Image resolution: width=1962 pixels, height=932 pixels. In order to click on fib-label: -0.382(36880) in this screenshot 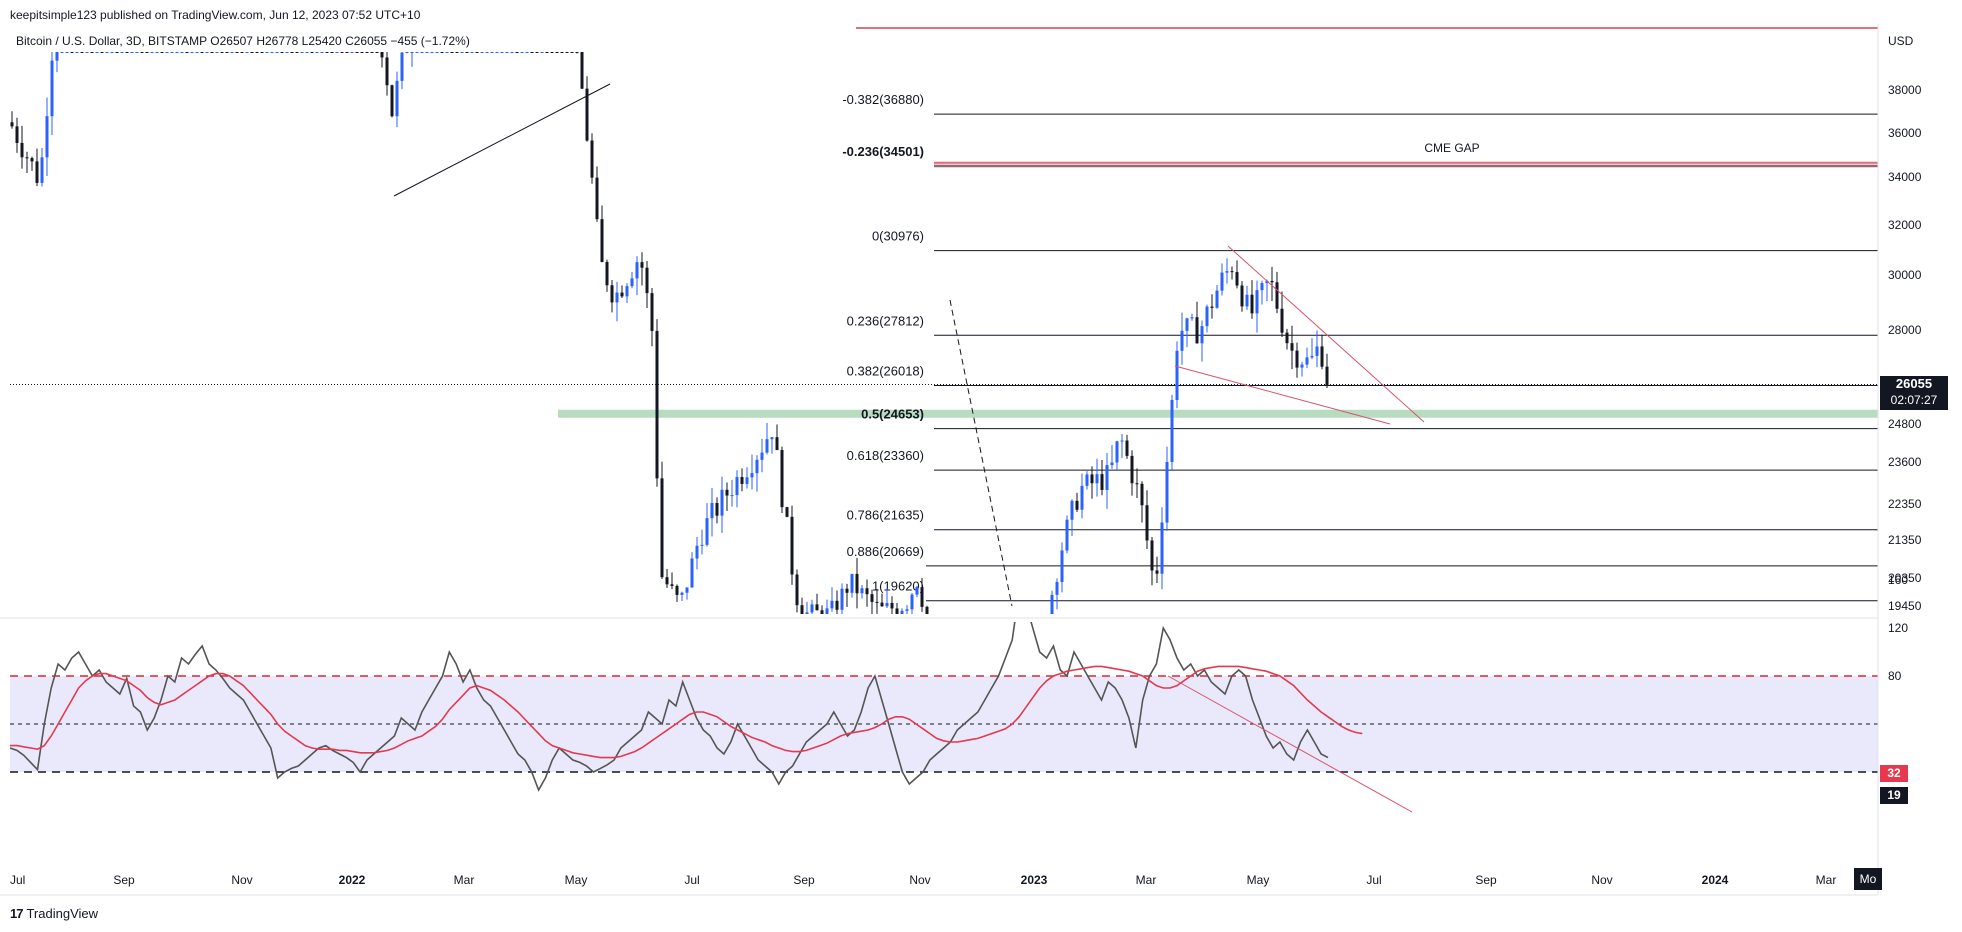, I will do `click(883, 99)`.